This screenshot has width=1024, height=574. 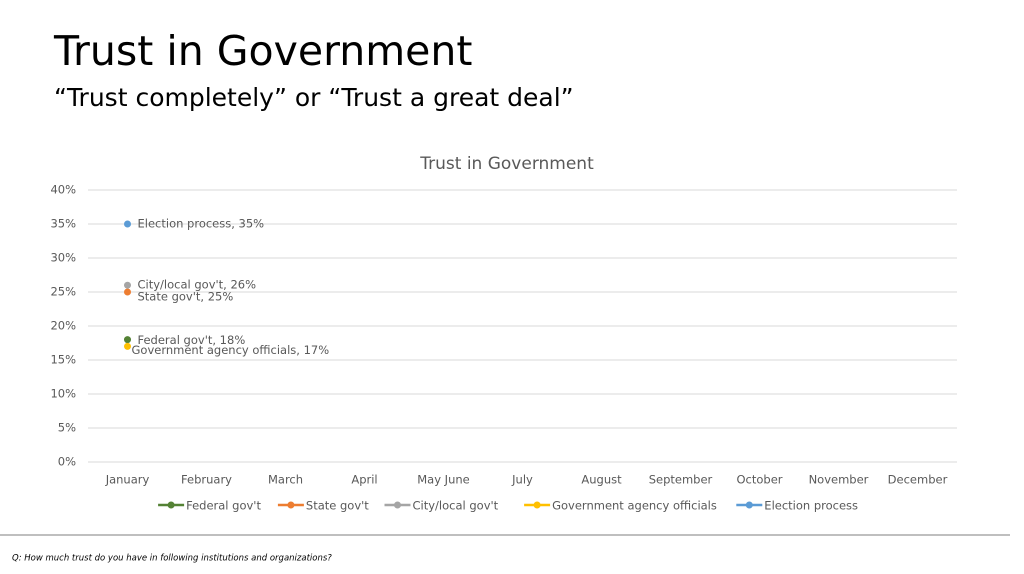 What do you see at coordinates (681, 480) in the screenshot?
I see `x-tick-label: September` at bounding box center [681, 480].